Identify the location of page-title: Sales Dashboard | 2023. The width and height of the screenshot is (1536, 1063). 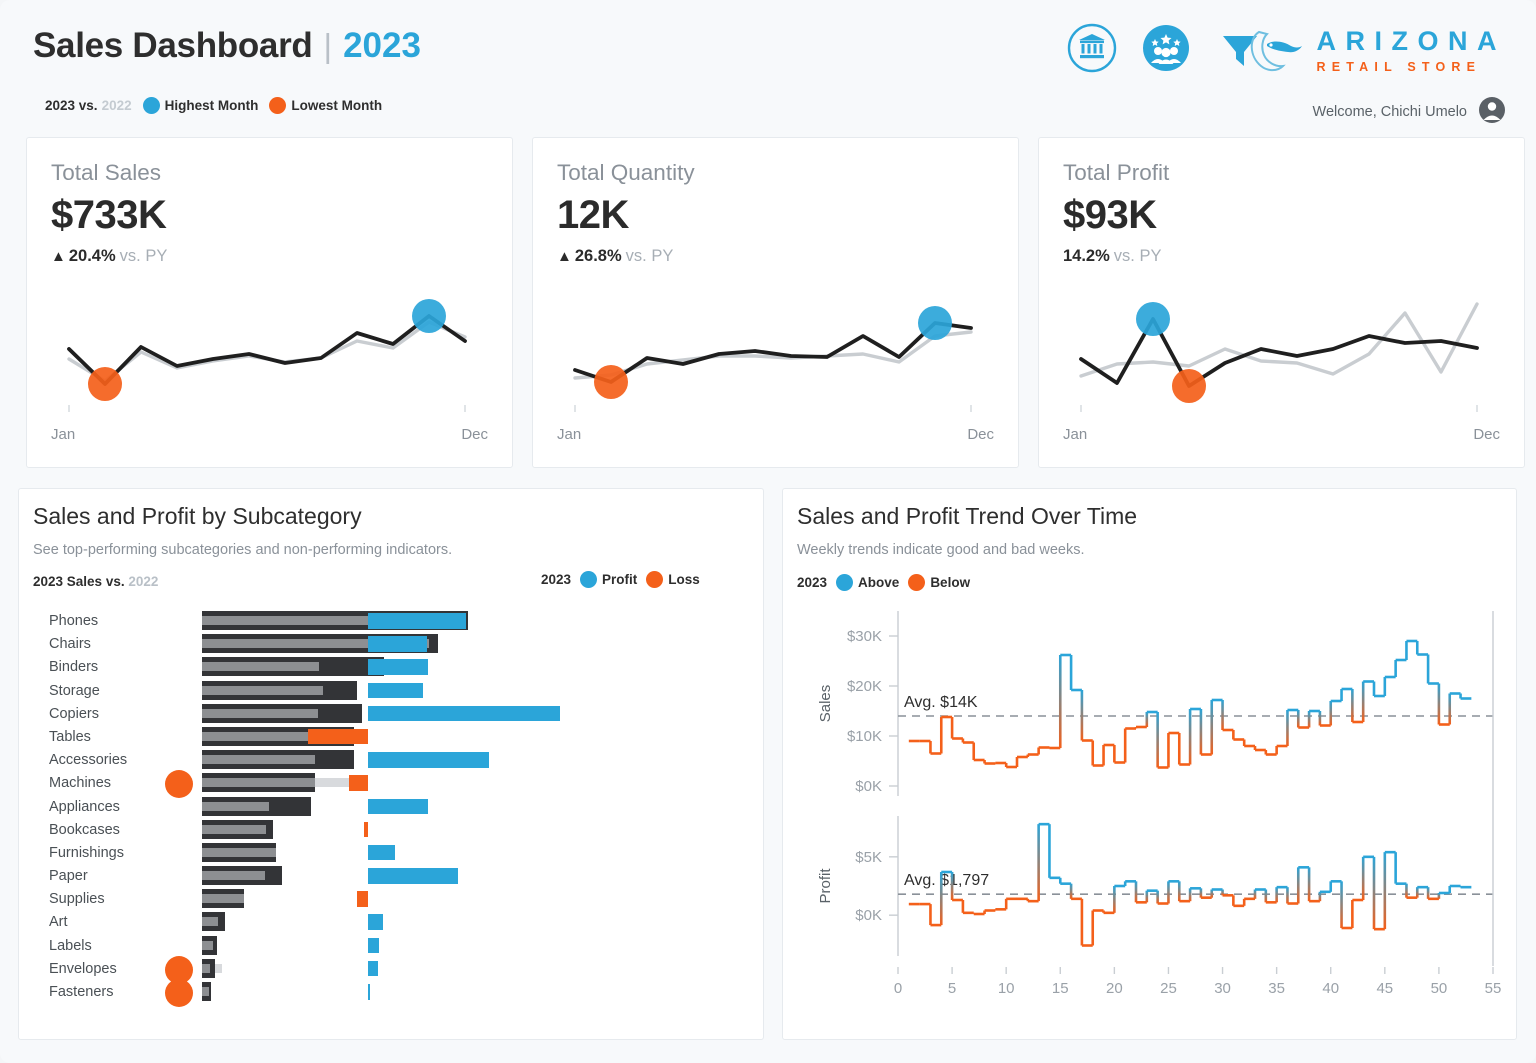
(227, 46).